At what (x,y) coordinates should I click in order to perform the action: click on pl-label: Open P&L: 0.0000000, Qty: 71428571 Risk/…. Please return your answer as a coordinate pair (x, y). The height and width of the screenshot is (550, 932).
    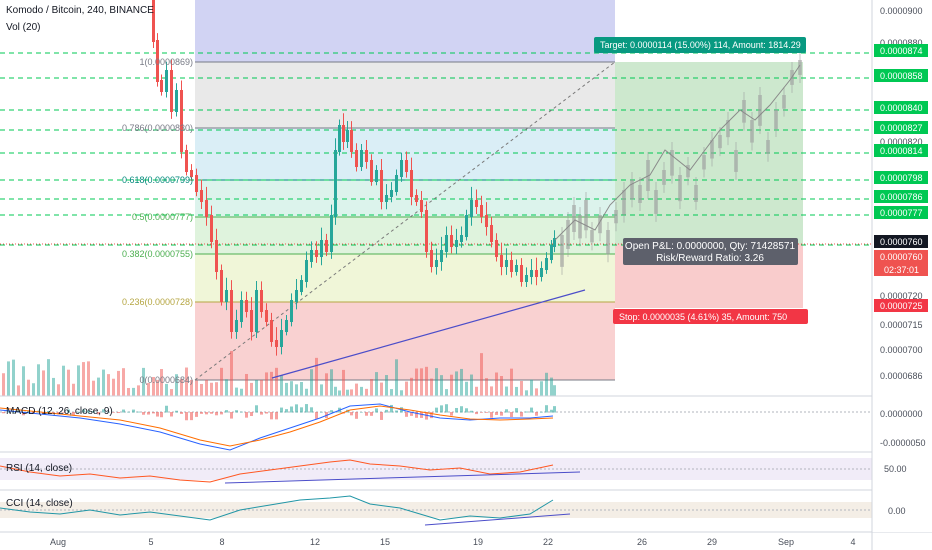
    Looking at the image, I should click on (710, 251).